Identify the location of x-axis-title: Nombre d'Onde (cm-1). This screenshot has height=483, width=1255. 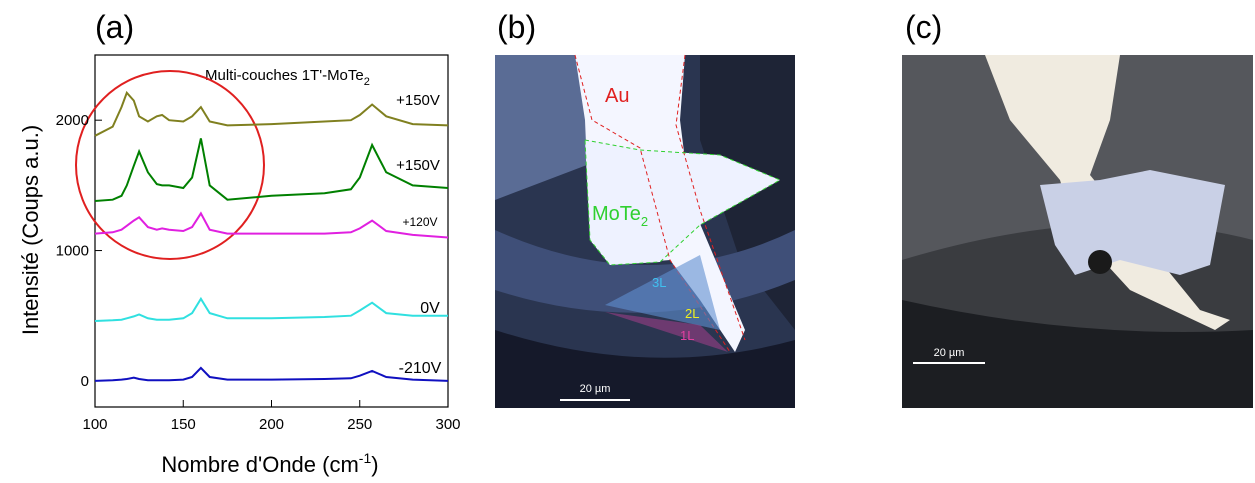
(269, 463).